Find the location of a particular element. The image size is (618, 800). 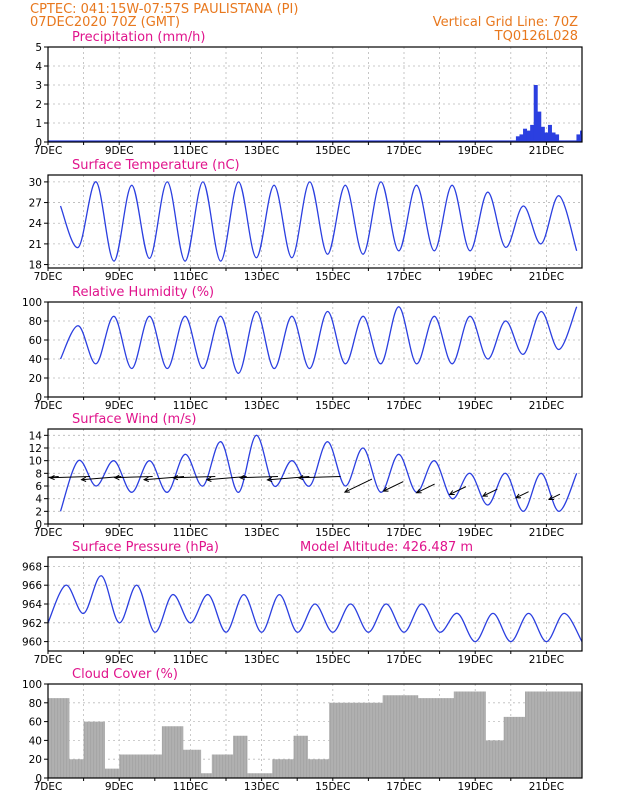

cloud-frame is located at coordinates (315, 731).